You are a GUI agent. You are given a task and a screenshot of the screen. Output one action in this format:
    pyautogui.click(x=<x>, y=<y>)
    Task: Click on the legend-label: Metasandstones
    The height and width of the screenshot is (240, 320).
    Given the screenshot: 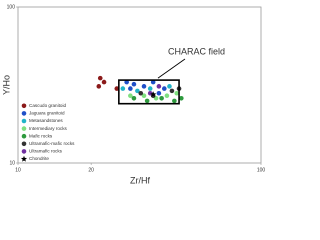 What is the action you would take?
    pyautogui.click(x=46, y=120)
    